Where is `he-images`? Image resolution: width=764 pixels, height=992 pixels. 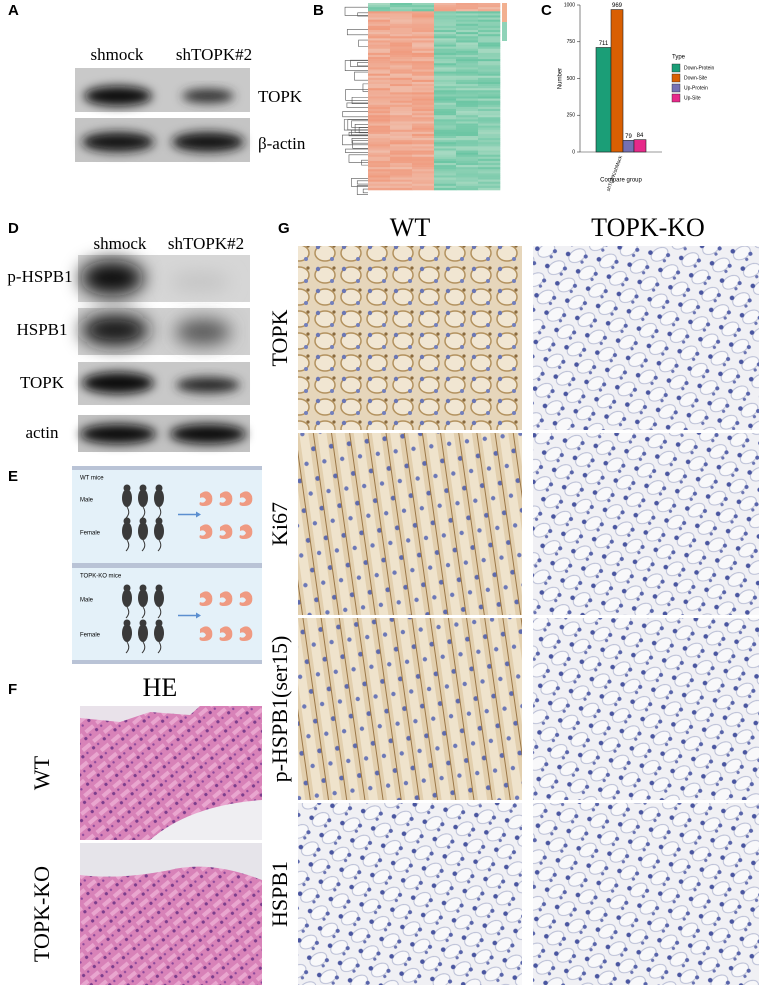 he-images is located at coordinates (171, 845).